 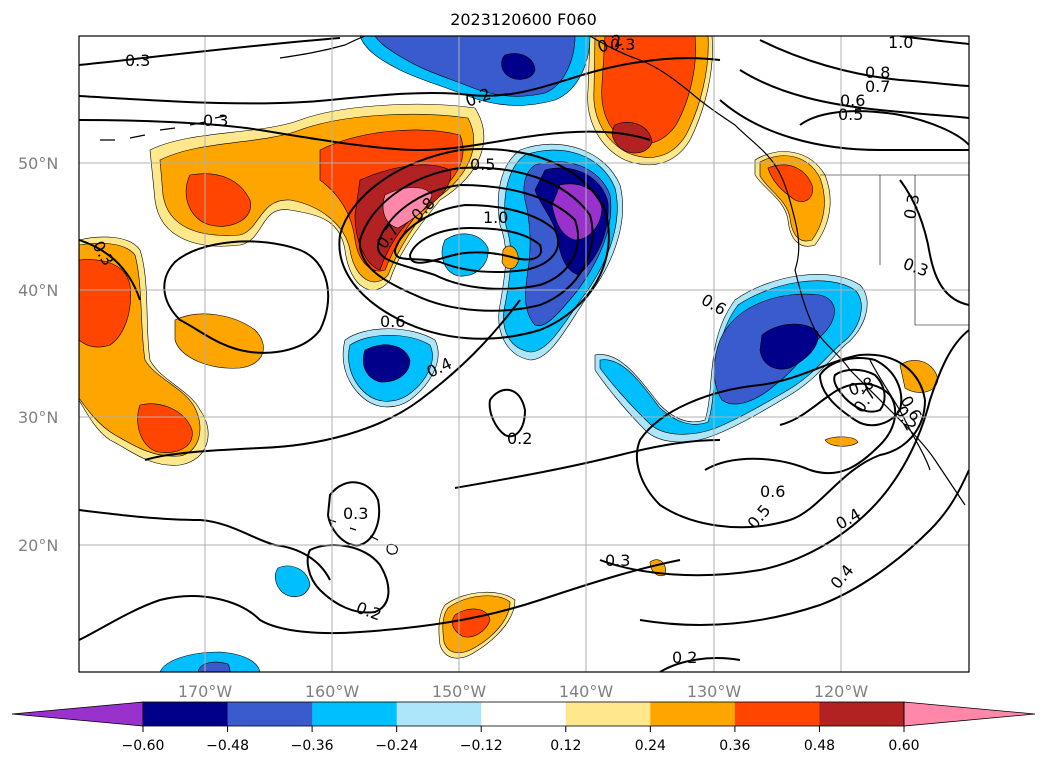 What do you see at coordinates (819, 746) in the screenshot?
I see `colorbar-tick-label: 0.48` at bounding box center [819, 746].